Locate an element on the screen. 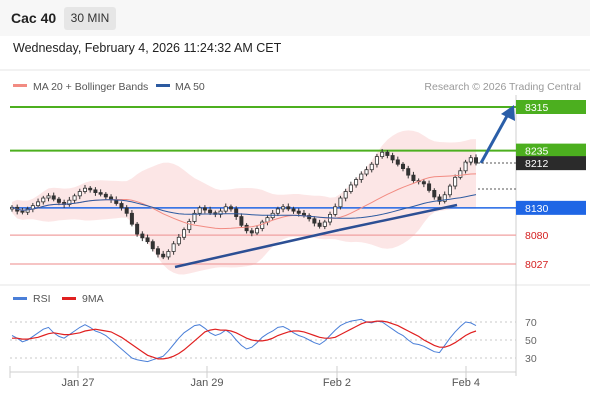  ma9-legend-label: 9MA is located at coordinates (93, 299).